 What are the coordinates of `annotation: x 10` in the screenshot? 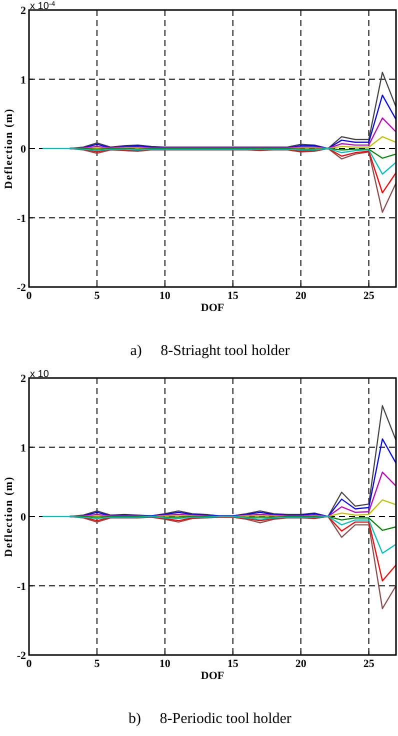 It's located at (40, 374).